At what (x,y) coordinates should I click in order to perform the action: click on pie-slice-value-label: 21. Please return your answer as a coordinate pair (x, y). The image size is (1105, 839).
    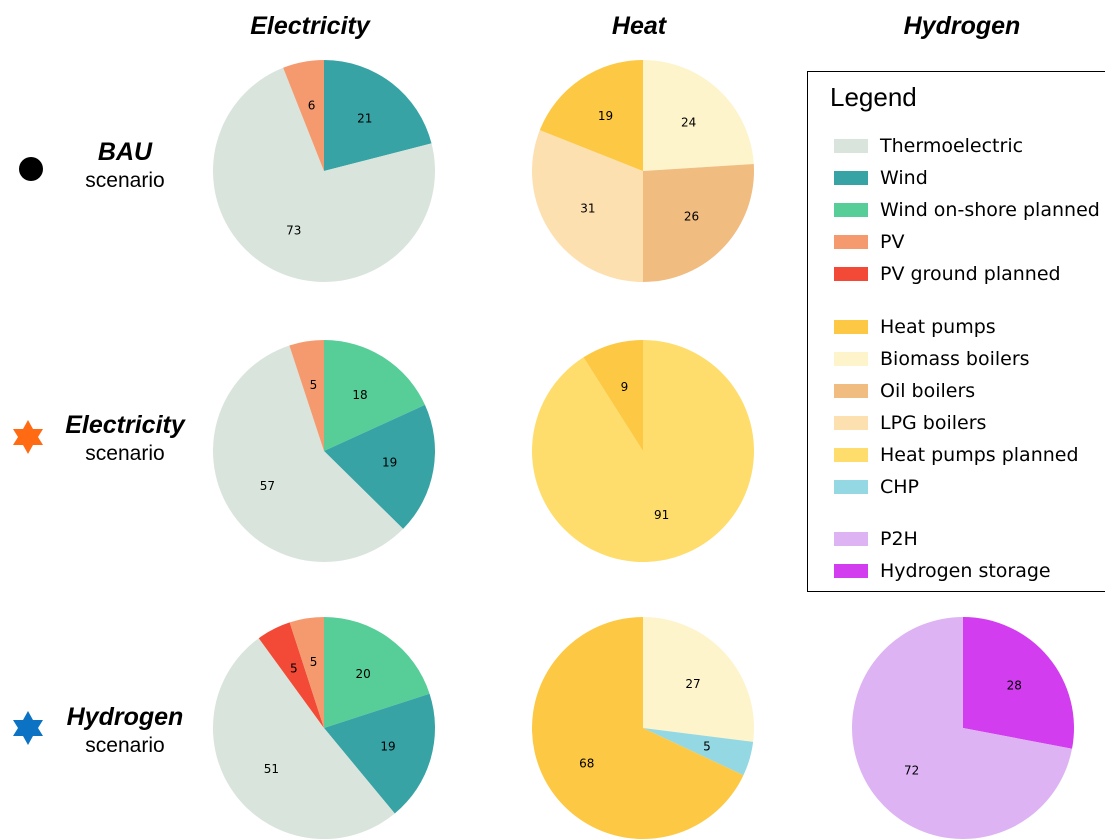
    Looking at the image, I should click on (364, 118).